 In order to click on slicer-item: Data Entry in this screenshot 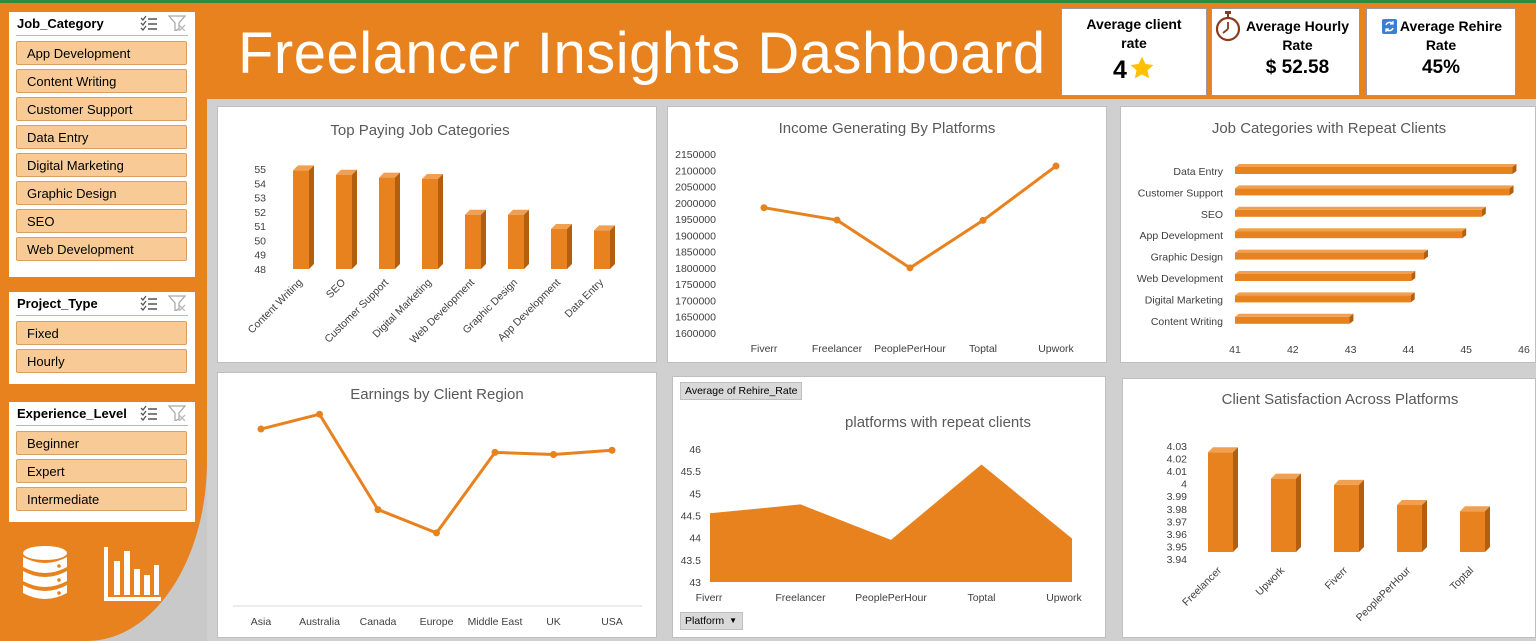, I will do `click(101, 137)`.